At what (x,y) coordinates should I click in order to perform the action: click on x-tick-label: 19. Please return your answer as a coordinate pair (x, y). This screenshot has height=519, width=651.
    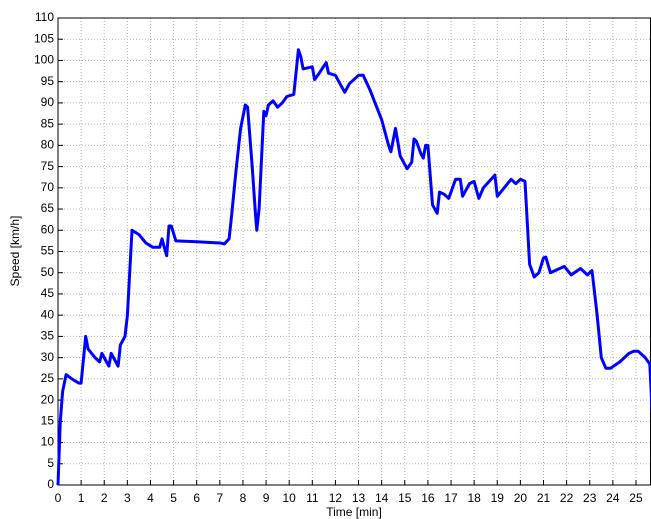
    Looking at the image, I should click on (498, 498).